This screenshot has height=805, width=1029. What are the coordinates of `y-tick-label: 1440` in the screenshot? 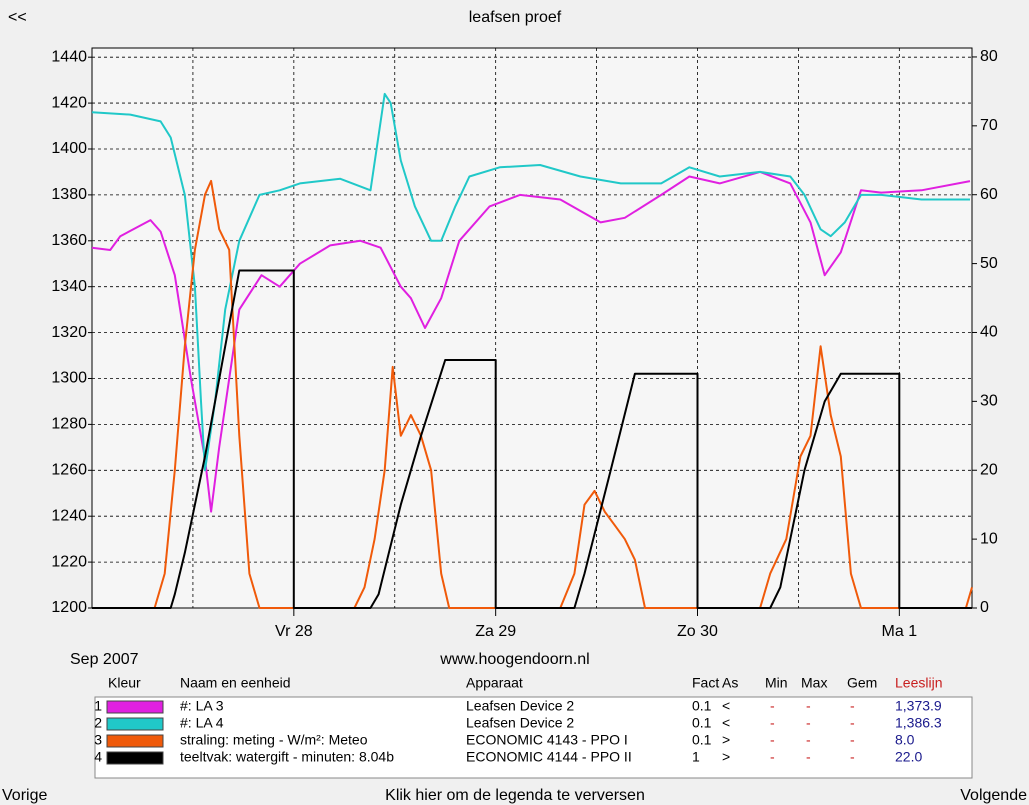 It's located at (69, 56).